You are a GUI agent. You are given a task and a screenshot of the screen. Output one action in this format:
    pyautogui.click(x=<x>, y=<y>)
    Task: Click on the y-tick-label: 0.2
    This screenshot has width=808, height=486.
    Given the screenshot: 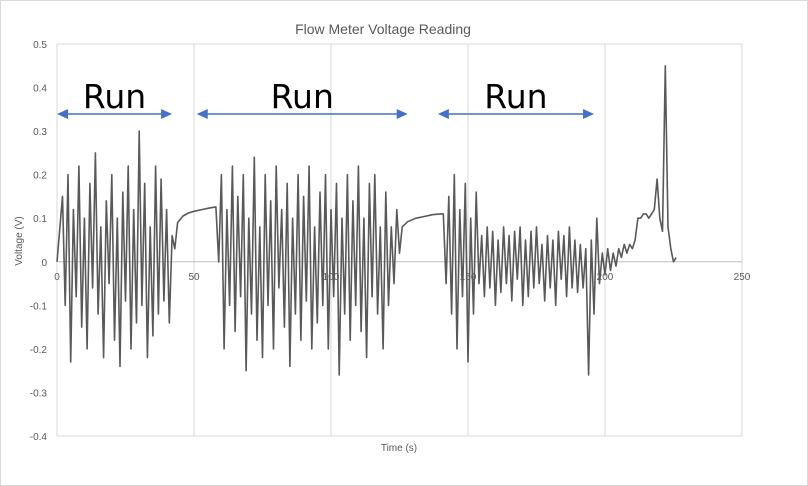 What is the action you would take?
    pyautogui.click(x=40, y=176)
    